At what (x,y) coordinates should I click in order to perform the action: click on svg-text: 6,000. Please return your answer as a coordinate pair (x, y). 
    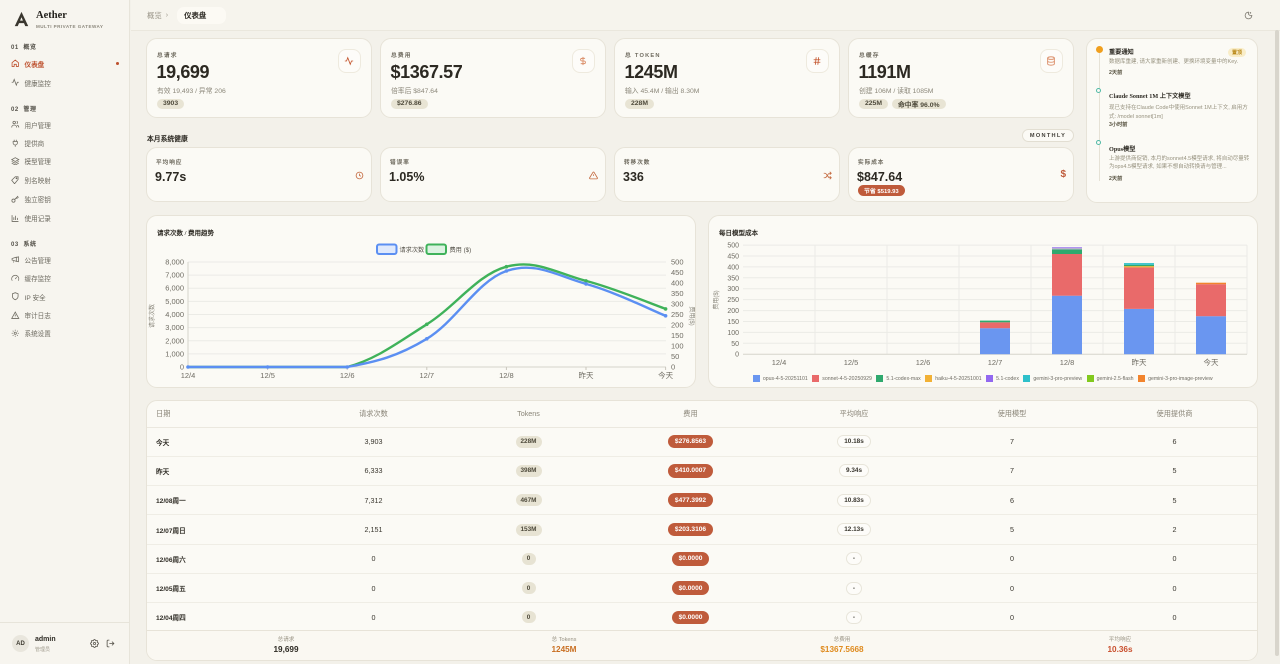
    Looking at the image, I should click on (174, 288).